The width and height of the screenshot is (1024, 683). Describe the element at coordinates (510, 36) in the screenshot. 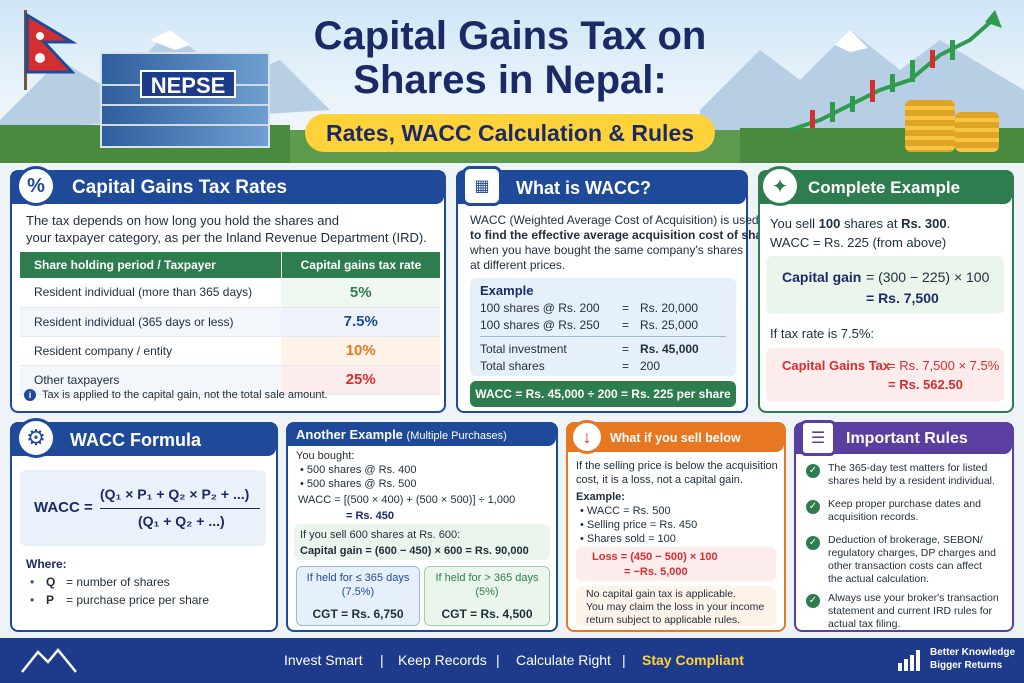

I see `title-line1: Capital Gains Tax on` at that location.